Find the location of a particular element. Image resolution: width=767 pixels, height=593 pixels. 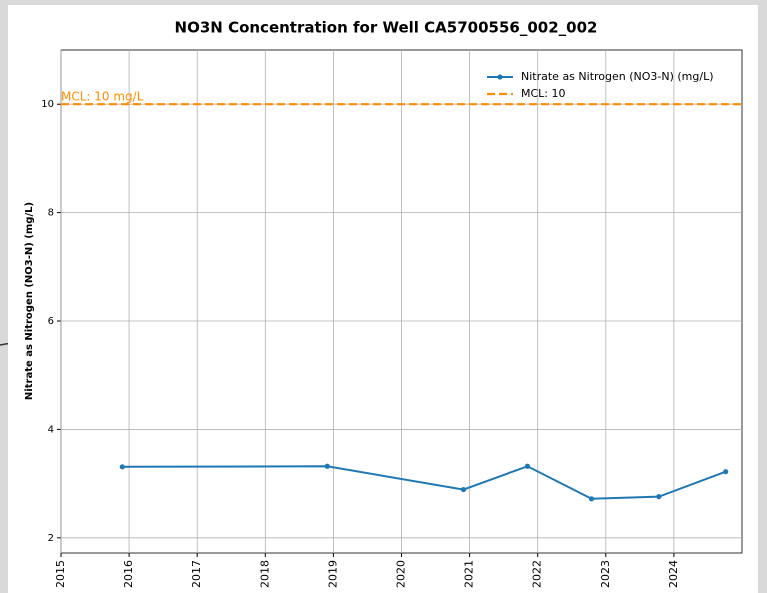

y-tick-label: 2 is located at coordinates (51, 538).